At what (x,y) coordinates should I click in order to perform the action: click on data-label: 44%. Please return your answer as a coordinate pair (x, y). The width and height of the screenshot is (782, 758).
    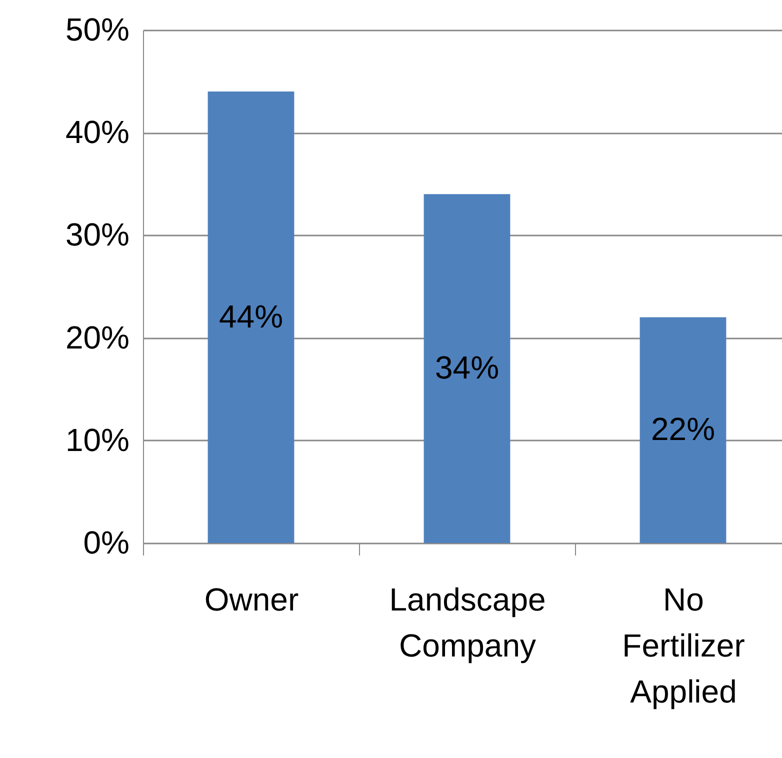
    Looking at the image, I should click on (251, 316).